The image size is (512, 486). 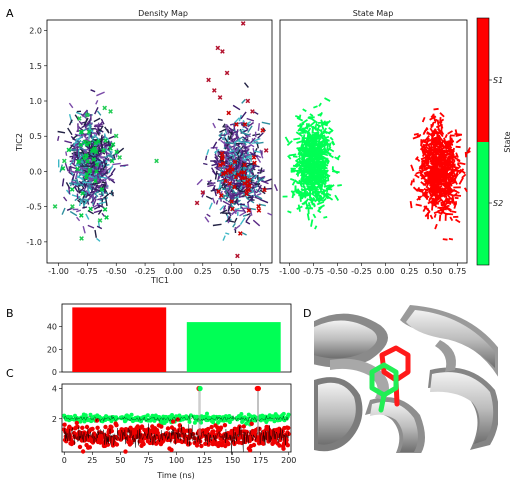 What do you see at coordinates (204, 460) in the screenshot?
I see `ts-x-tick-label: 125` at bounding box center [204, 460].